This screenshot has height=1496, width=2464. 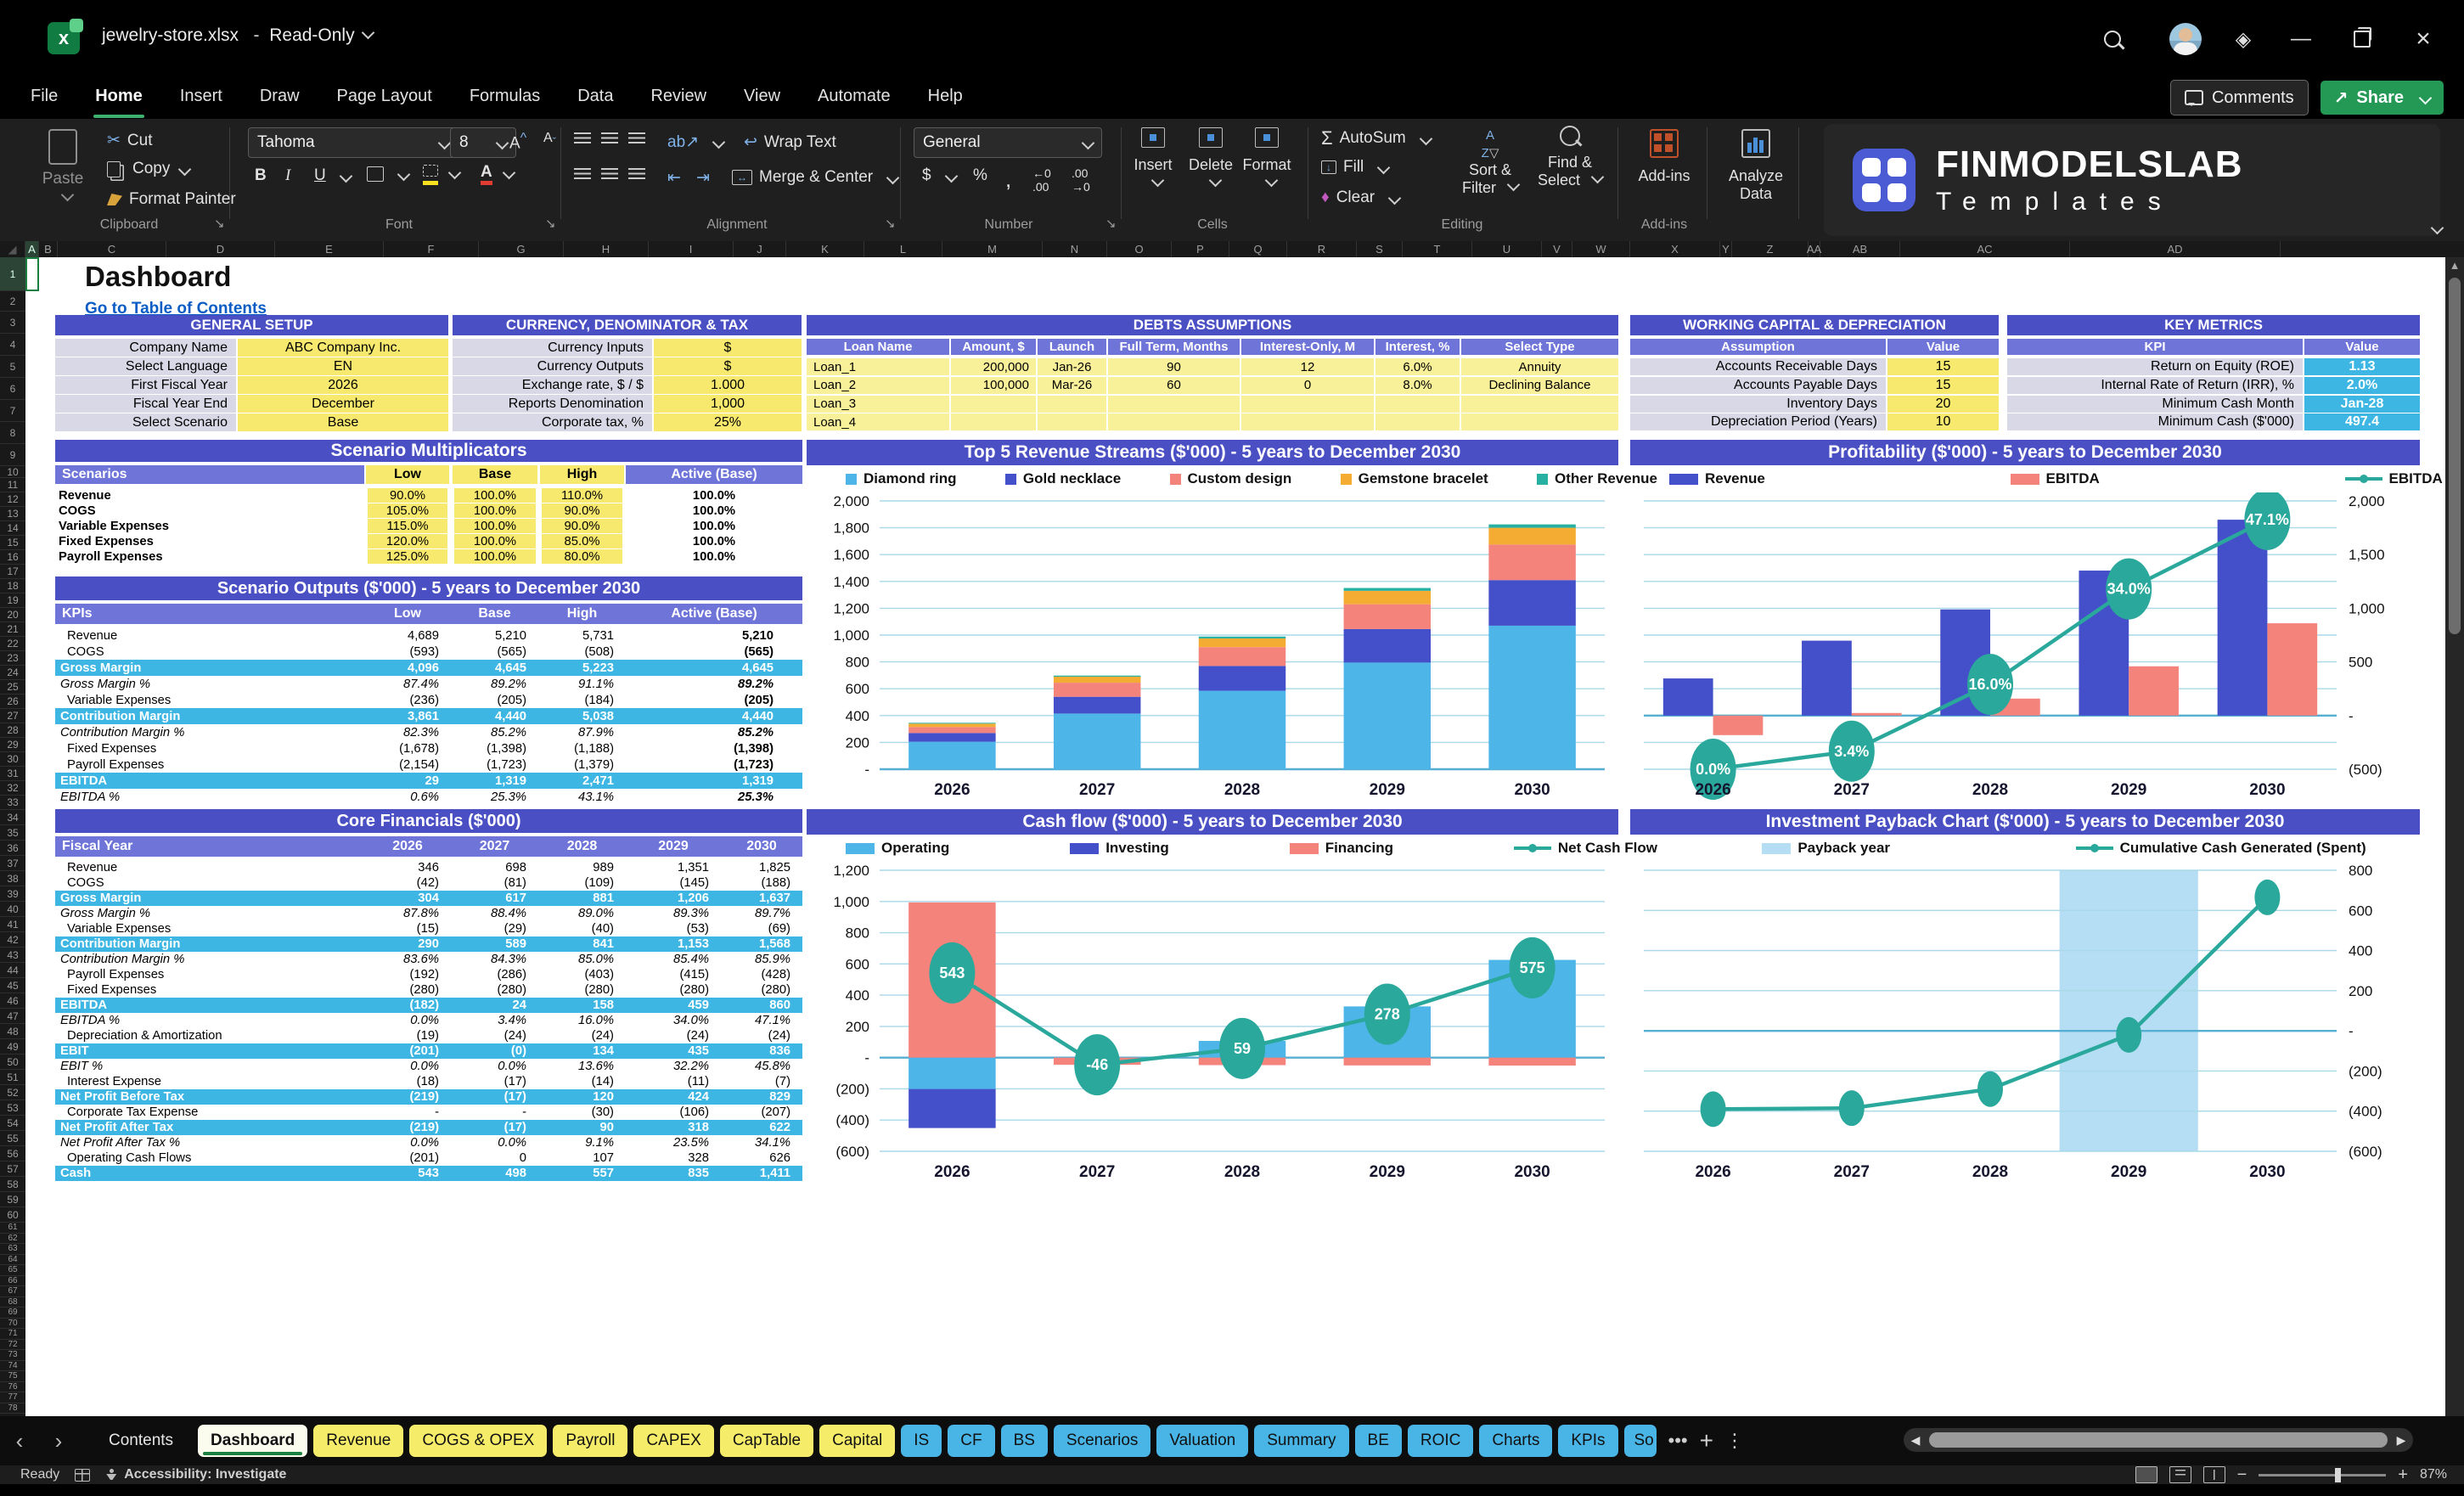 What do you see at coordinates (728, 348) in the screenshot?
I see `setup-input: $` at bounding box center [728, 348].